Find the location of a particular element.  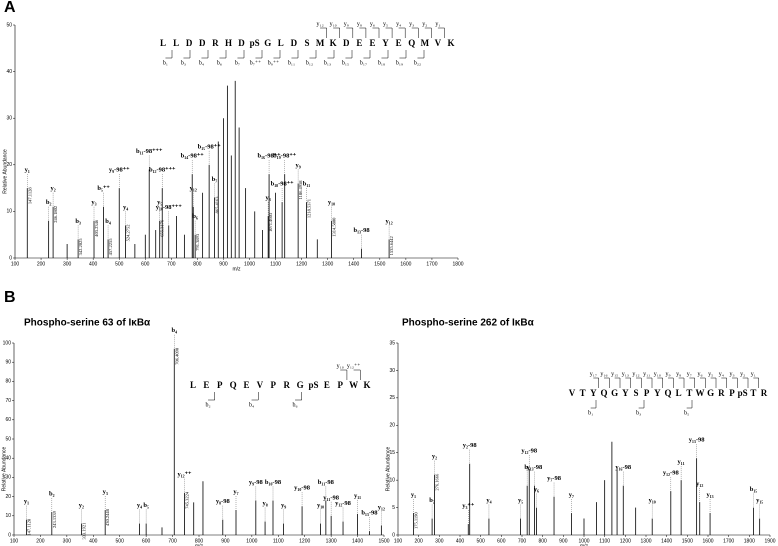

peak-label: b₃ is located at coordinates (78, 221).